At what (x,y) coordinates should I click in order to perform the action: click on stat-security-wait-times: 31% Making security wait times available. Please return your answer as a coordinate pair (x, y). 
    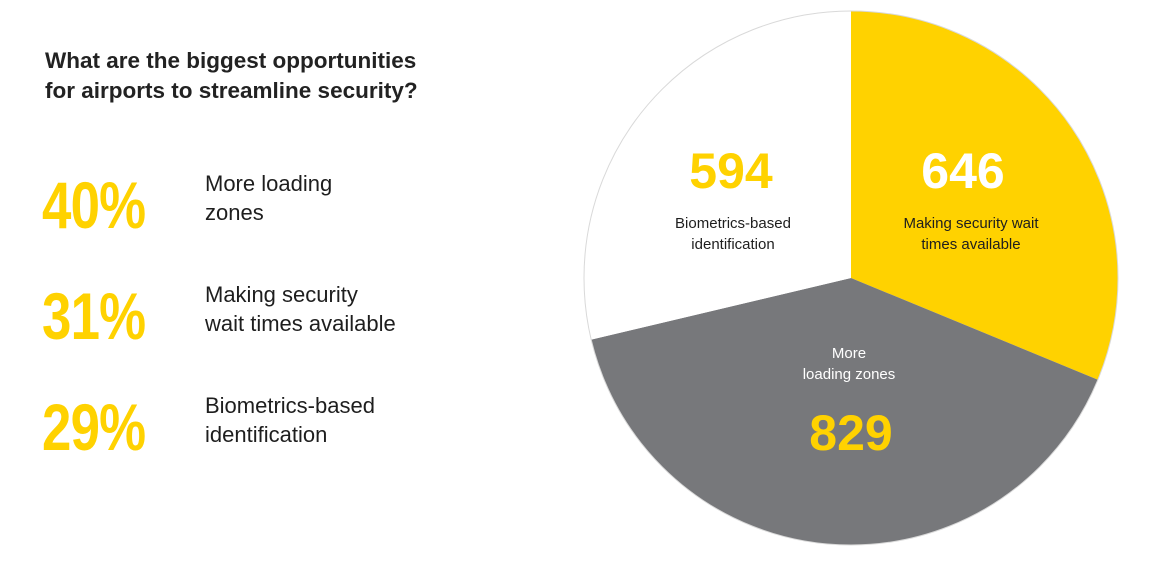
    Looking at the image, I should click on (277, 316).